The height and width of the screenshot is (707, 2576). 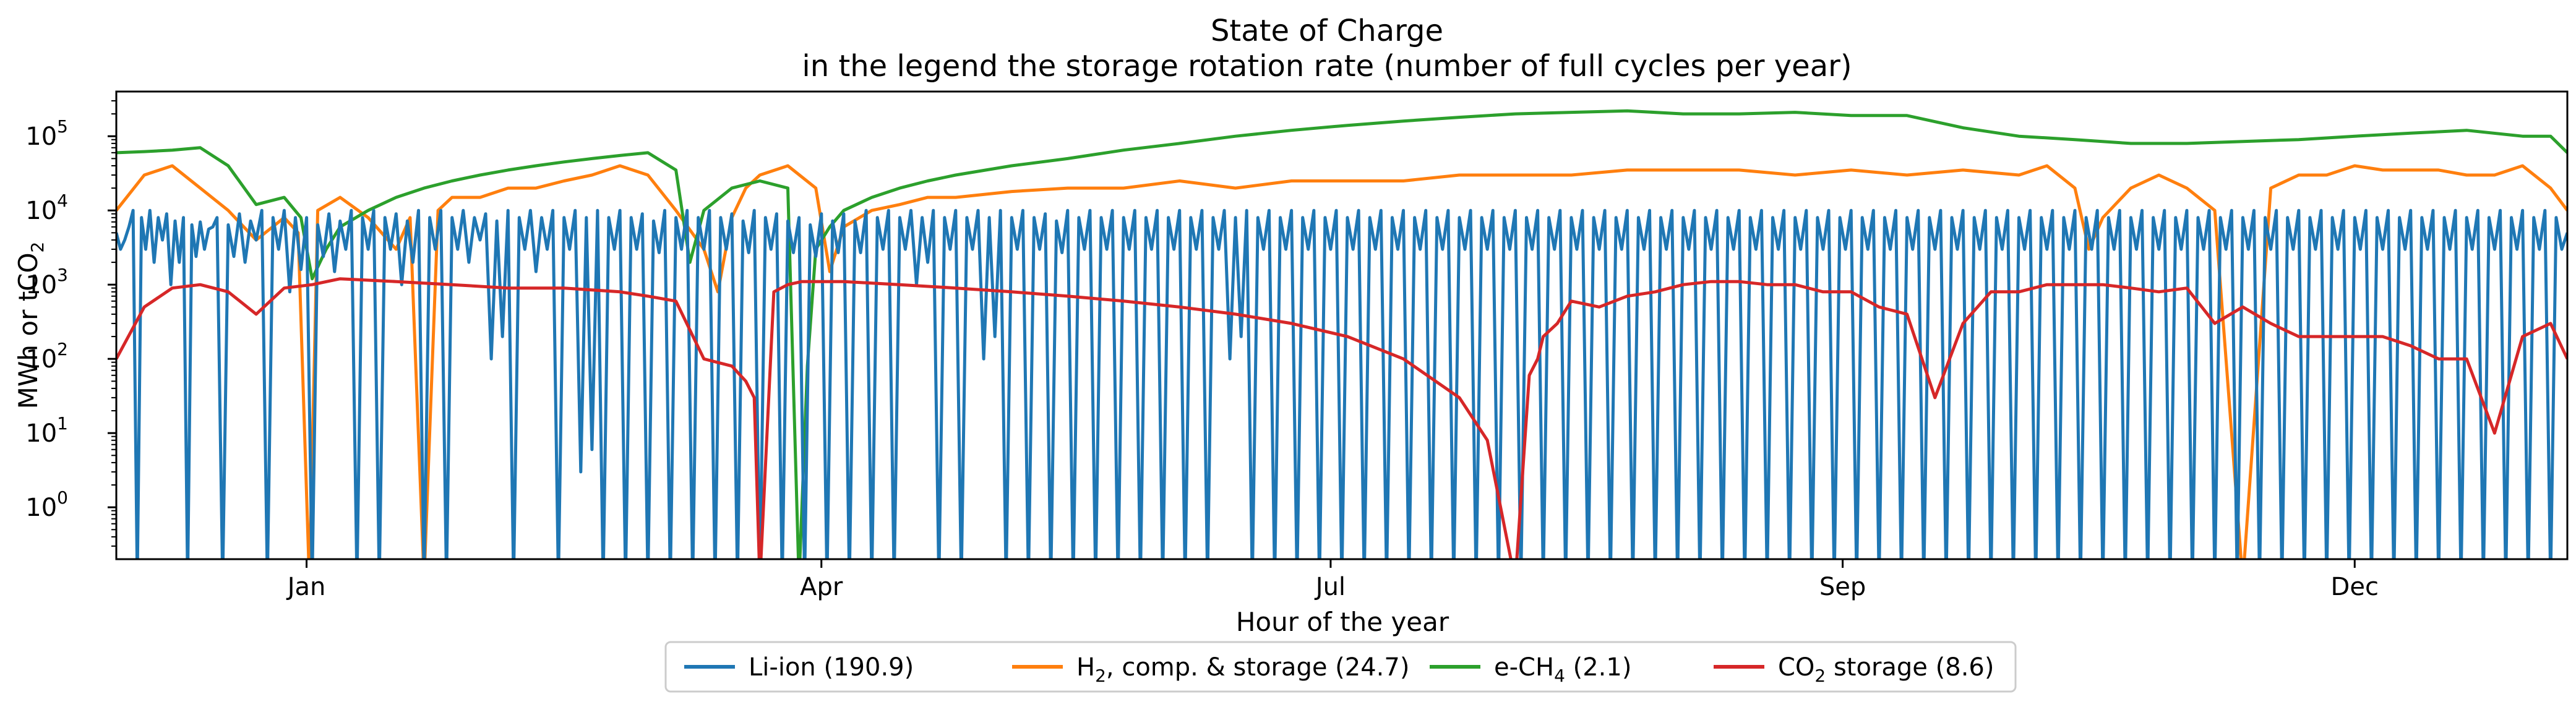 What do you see at coordinates (62, 126) in the screenshot?
I see `y-tick-exp: 5` at bounding box center [62, 126].